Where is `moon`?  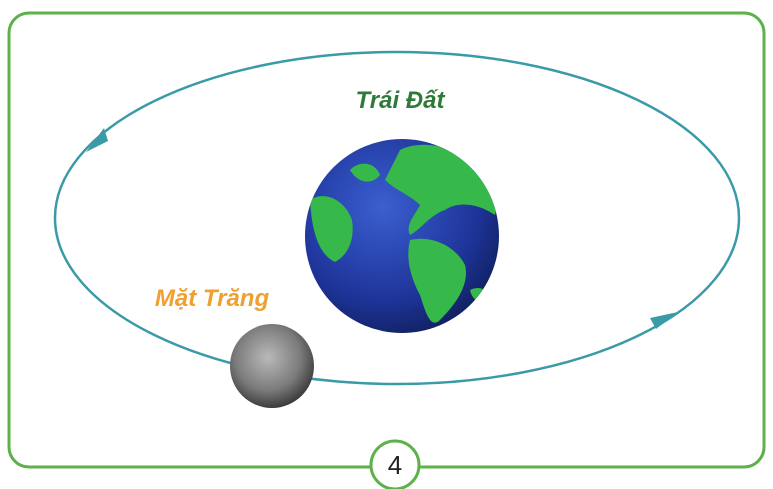 moon is located at coordinates (272, 366).